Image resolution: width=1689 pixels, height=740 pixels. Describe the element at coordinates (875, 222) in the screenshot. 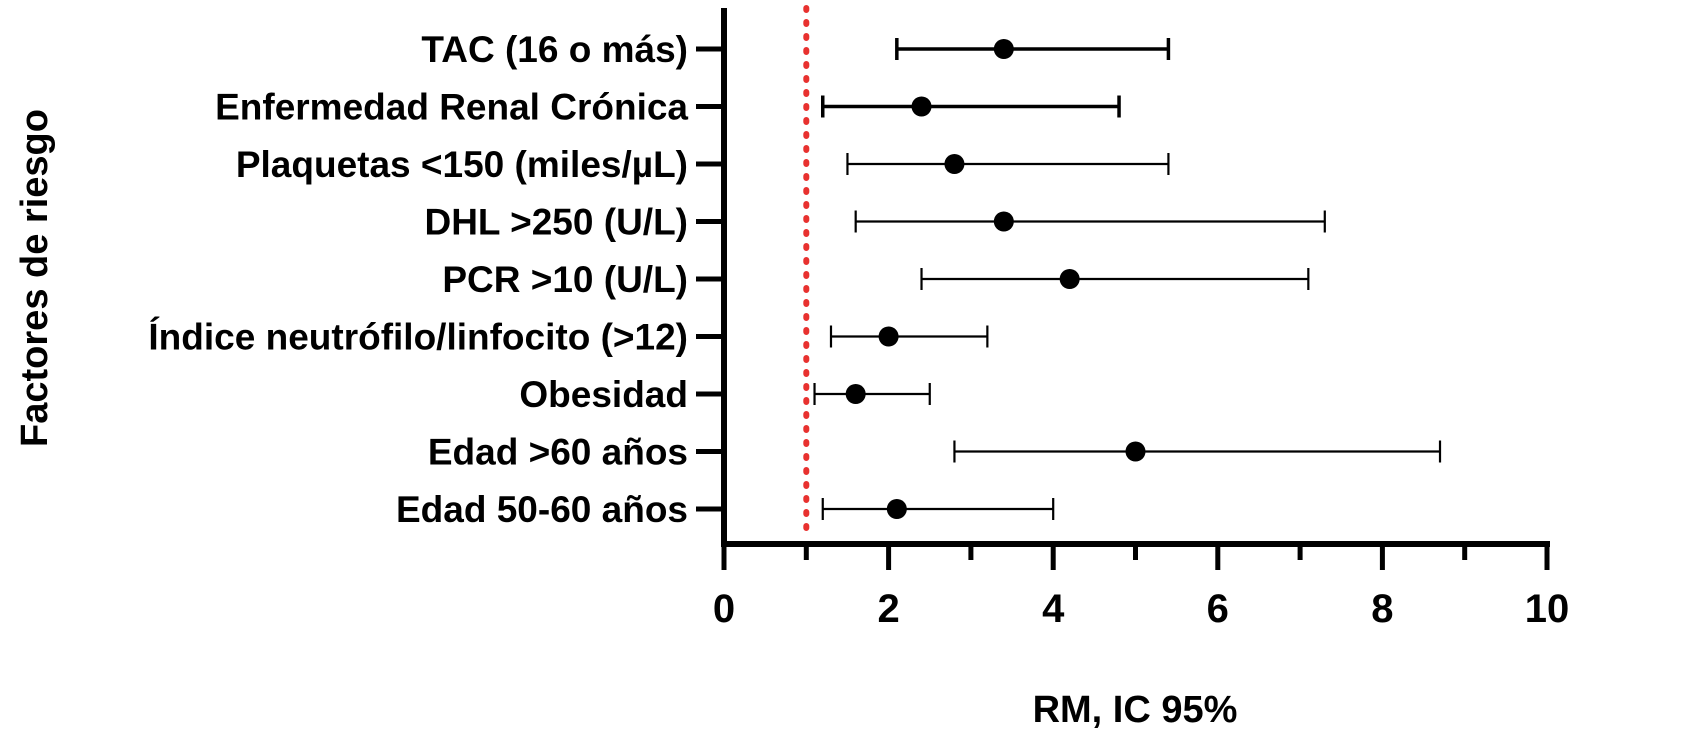

I see `forest-row: DHL >250 (U/L)` at that location.